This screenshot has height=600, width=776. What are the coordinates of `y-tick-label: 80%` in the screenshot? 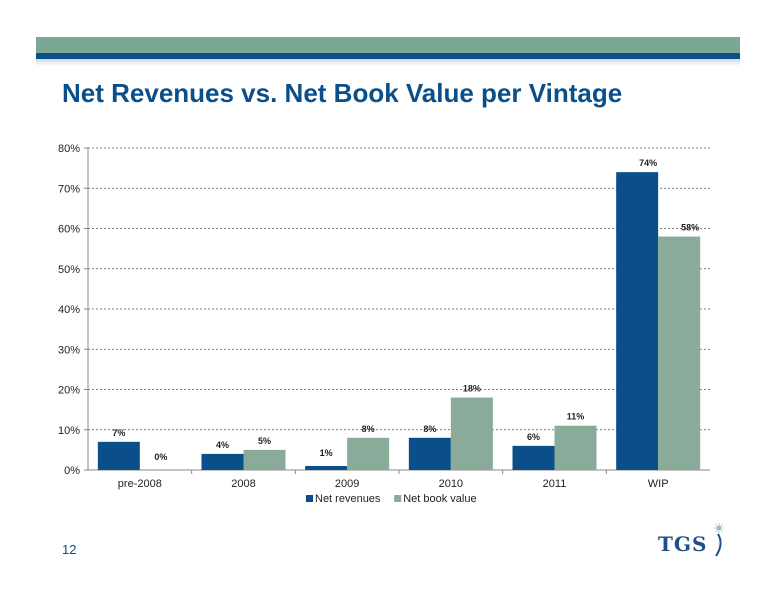 It's located at (69, 149).